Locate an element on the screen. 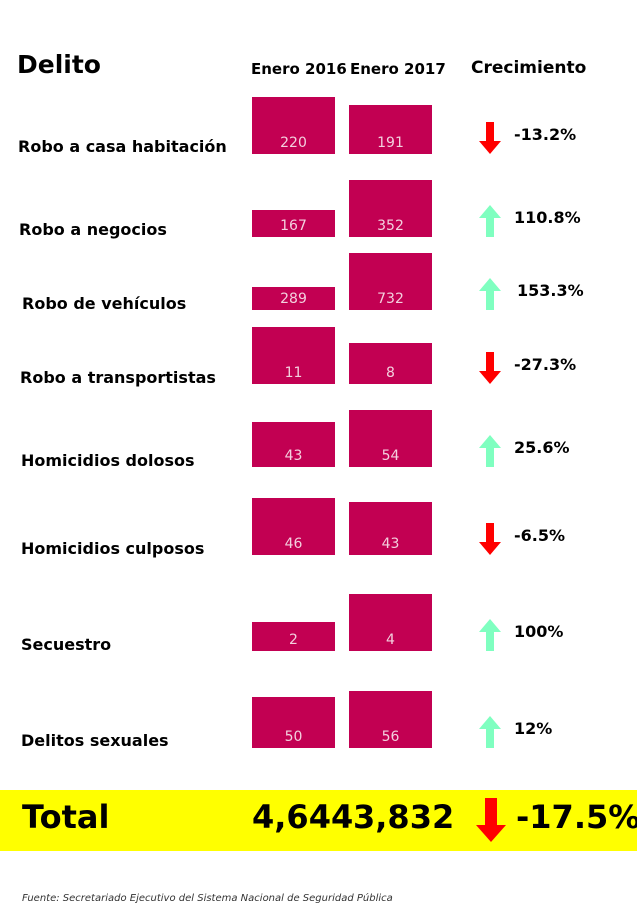 The width and height of the screenshot is (637, 924). bar-value: 220 is located at coordinates (293, 143).